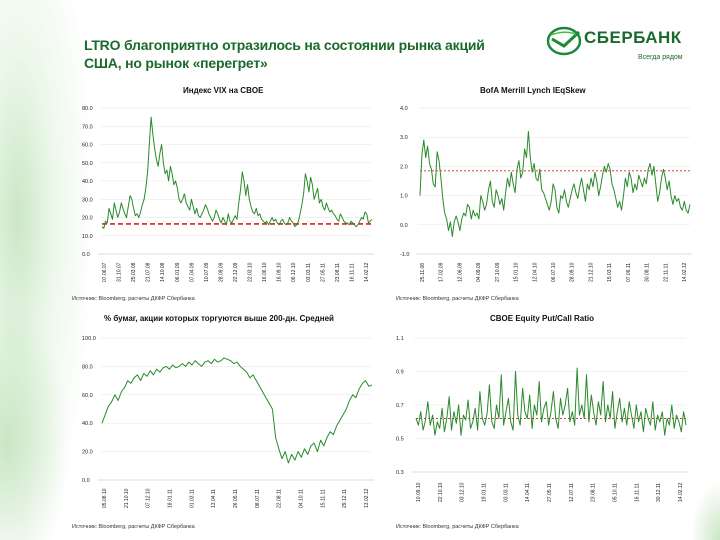 This screenshot has height=540, width=720. I want to click on x-tick-label: 07.06.07, so click(105, 272).